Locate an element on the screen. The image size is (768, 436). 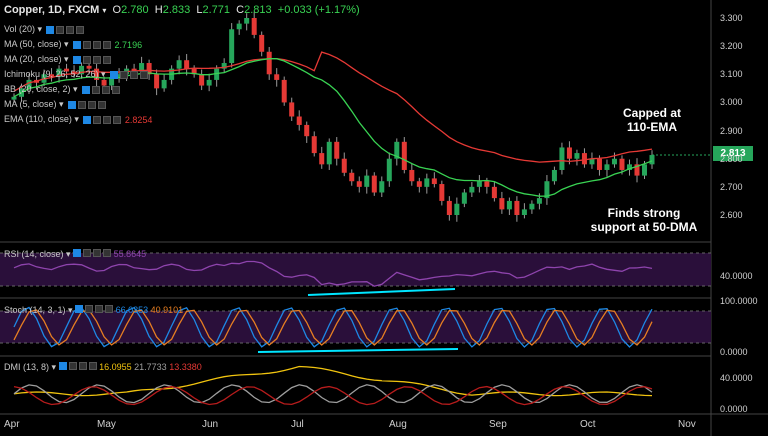
dmi-title: DMI (13, 8) ▾ 16.0955 21.7733 13.3380 is located at coordinates (103, 367).